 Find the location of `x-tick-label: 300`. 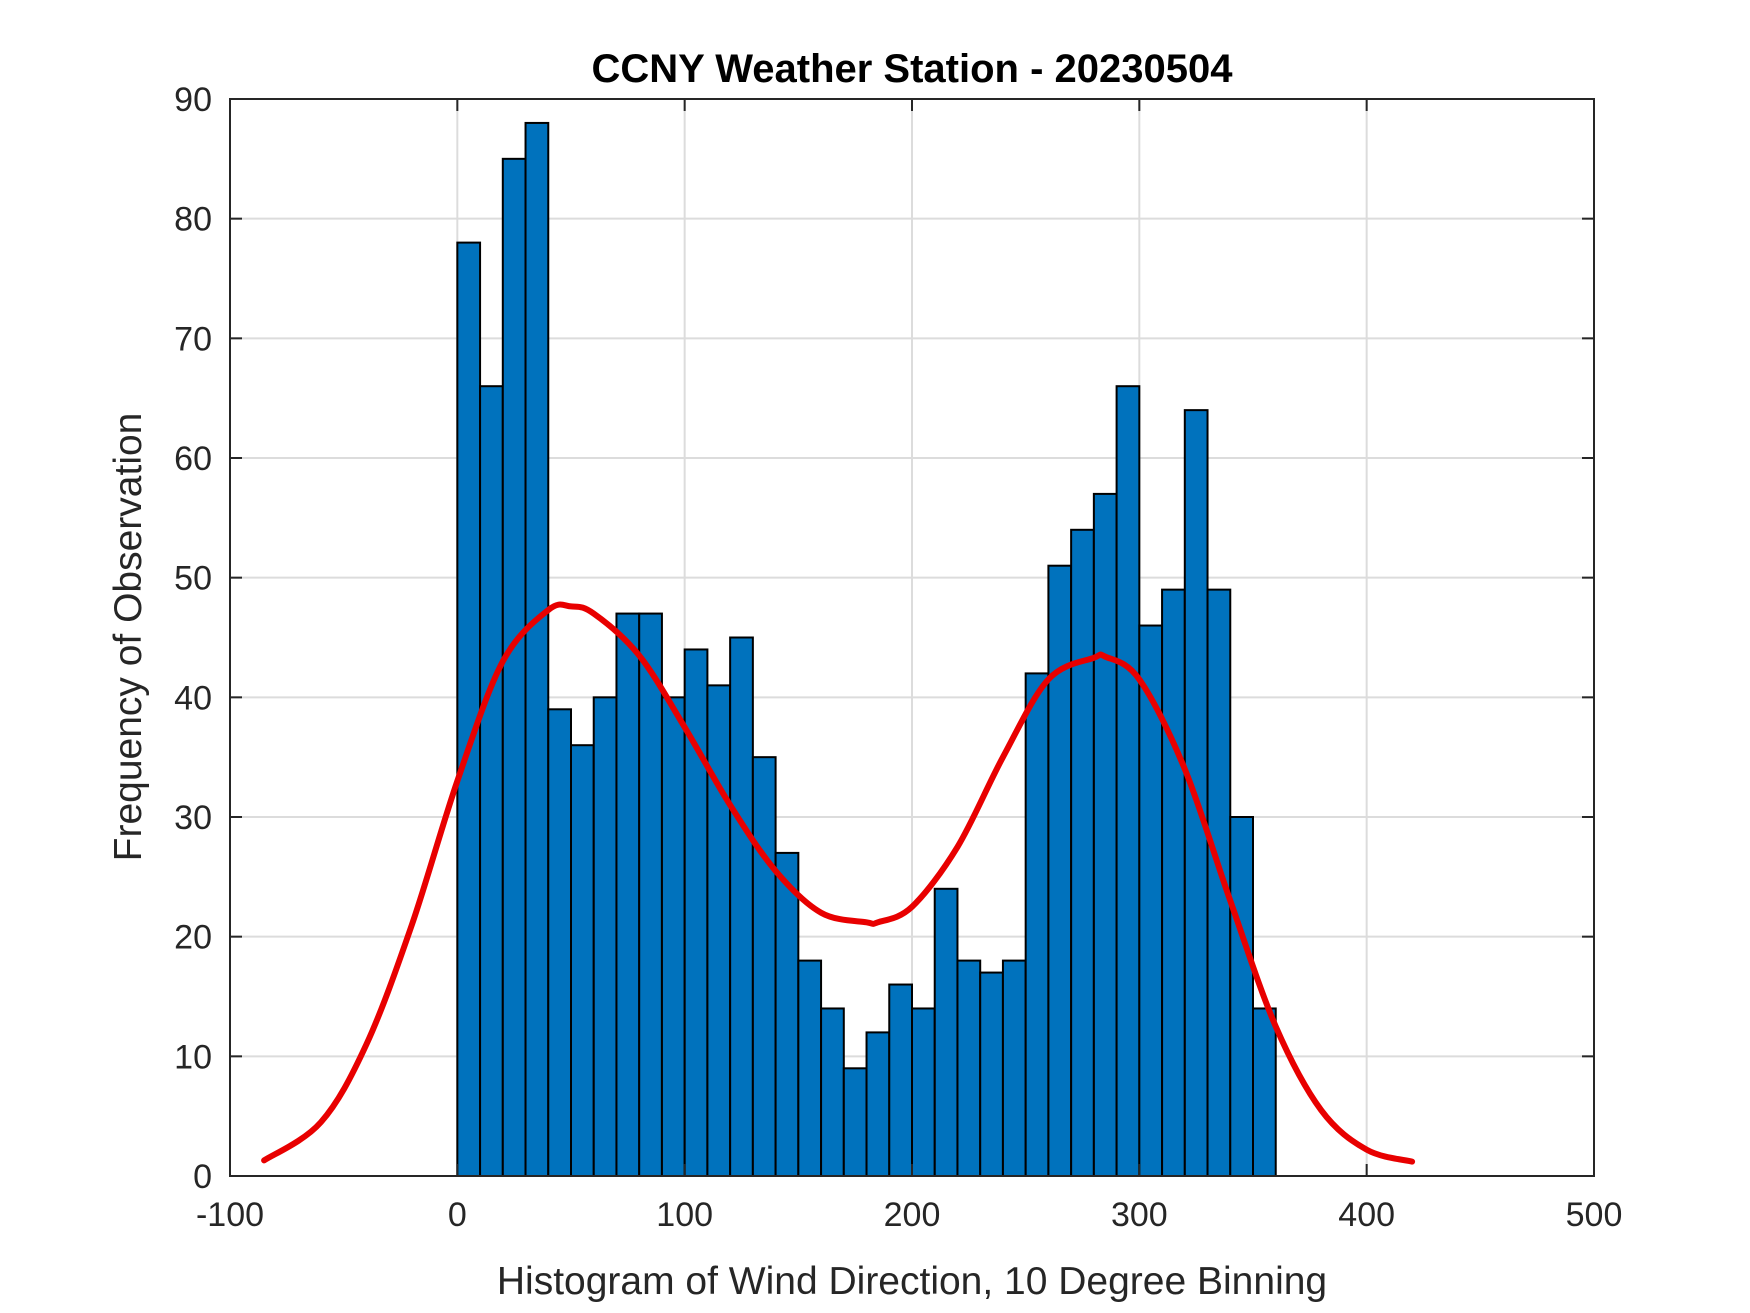

x-tick-label: 300 is located at coordinates (1139, 1215).